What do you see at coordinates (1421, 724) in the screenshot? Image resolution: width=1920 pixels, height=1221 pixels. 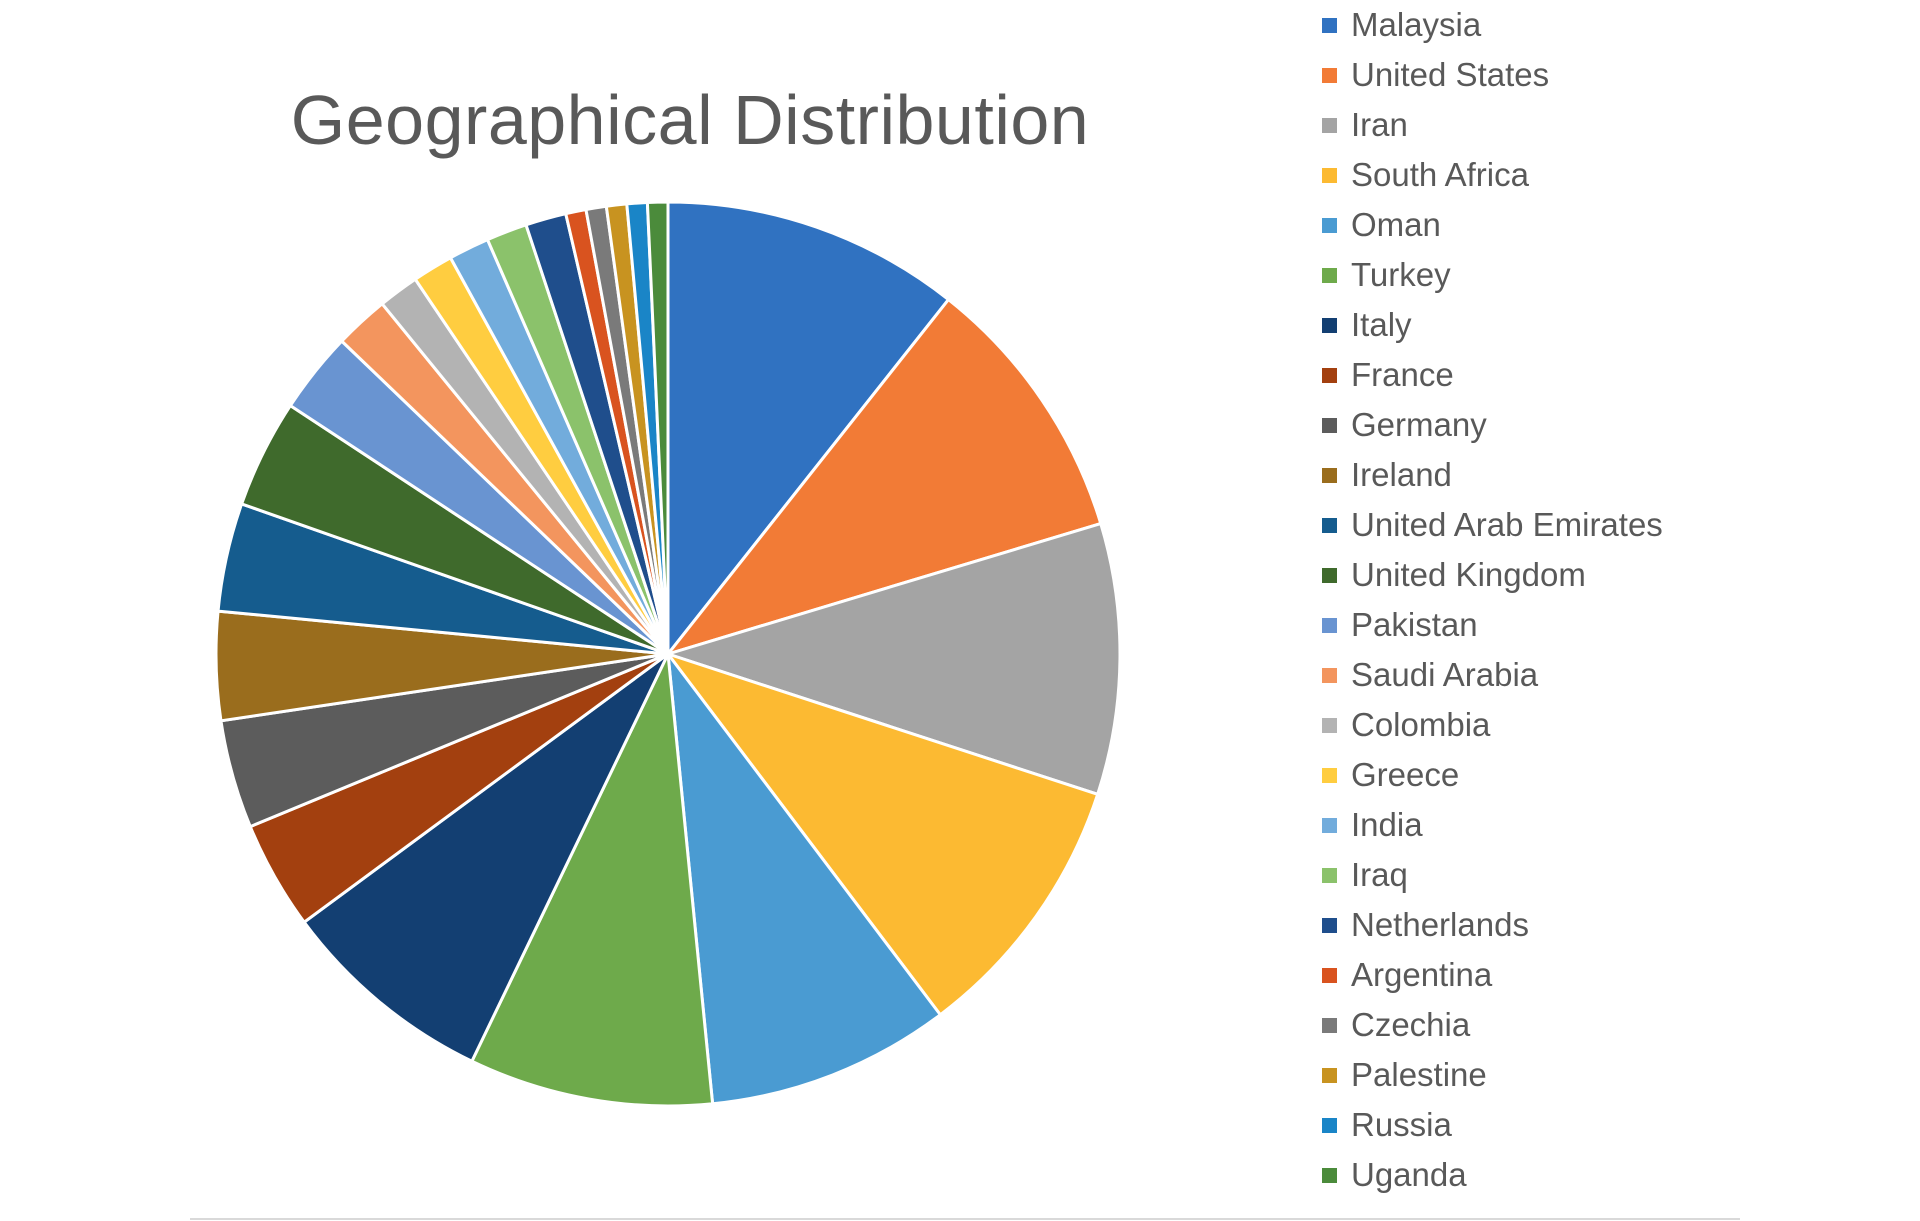 I see `legend-label: Colombia` at bounding box center [1421, 724].